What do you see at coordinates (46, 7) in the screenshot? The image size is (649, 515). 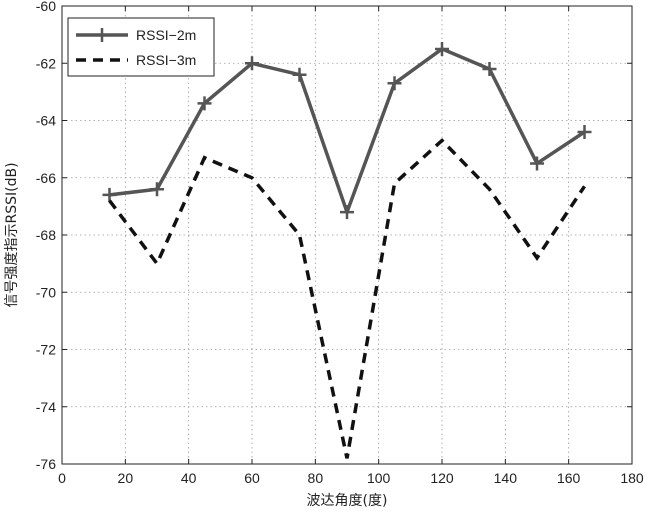 I see `y-tick-label: -60` at bounding box center [46, 7].